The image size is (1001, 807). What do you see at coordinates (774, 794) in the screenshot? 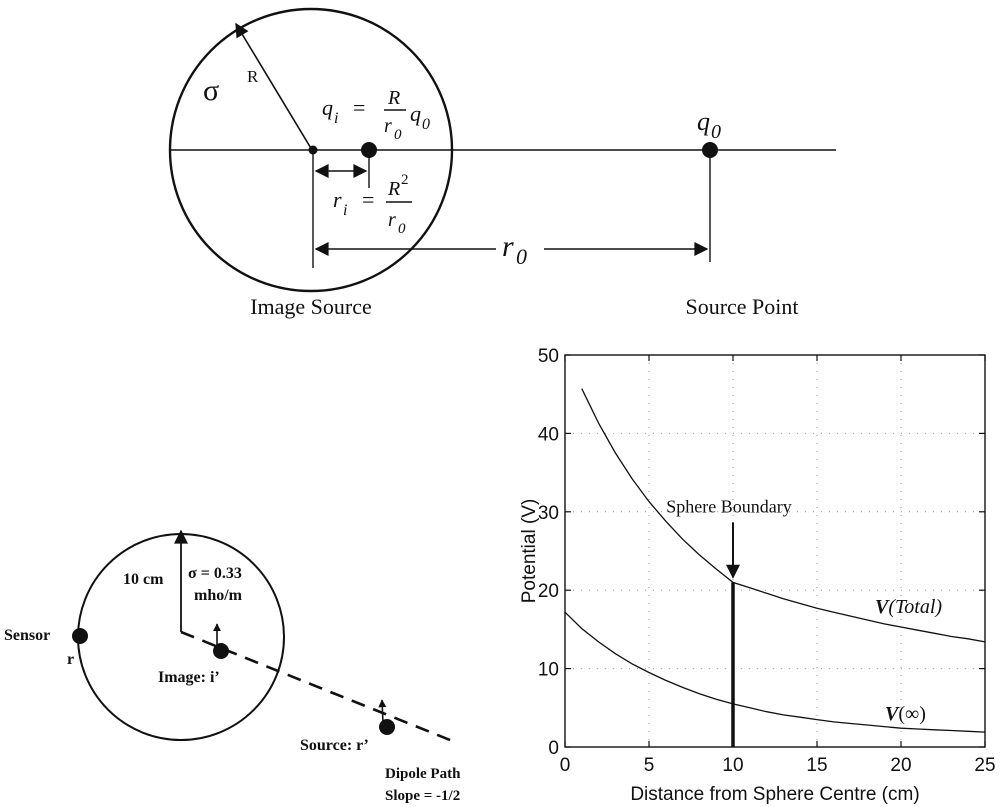
I see `x-axis-label: Distance from Sphere Centre (cm)` at bounding box center [774, 794].